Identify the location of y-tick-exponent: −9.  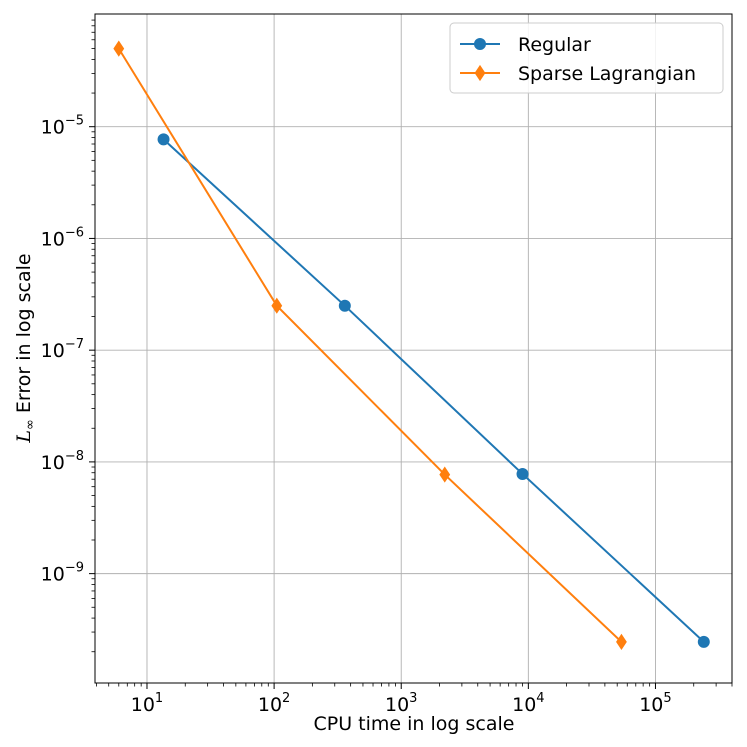
(74, 568).